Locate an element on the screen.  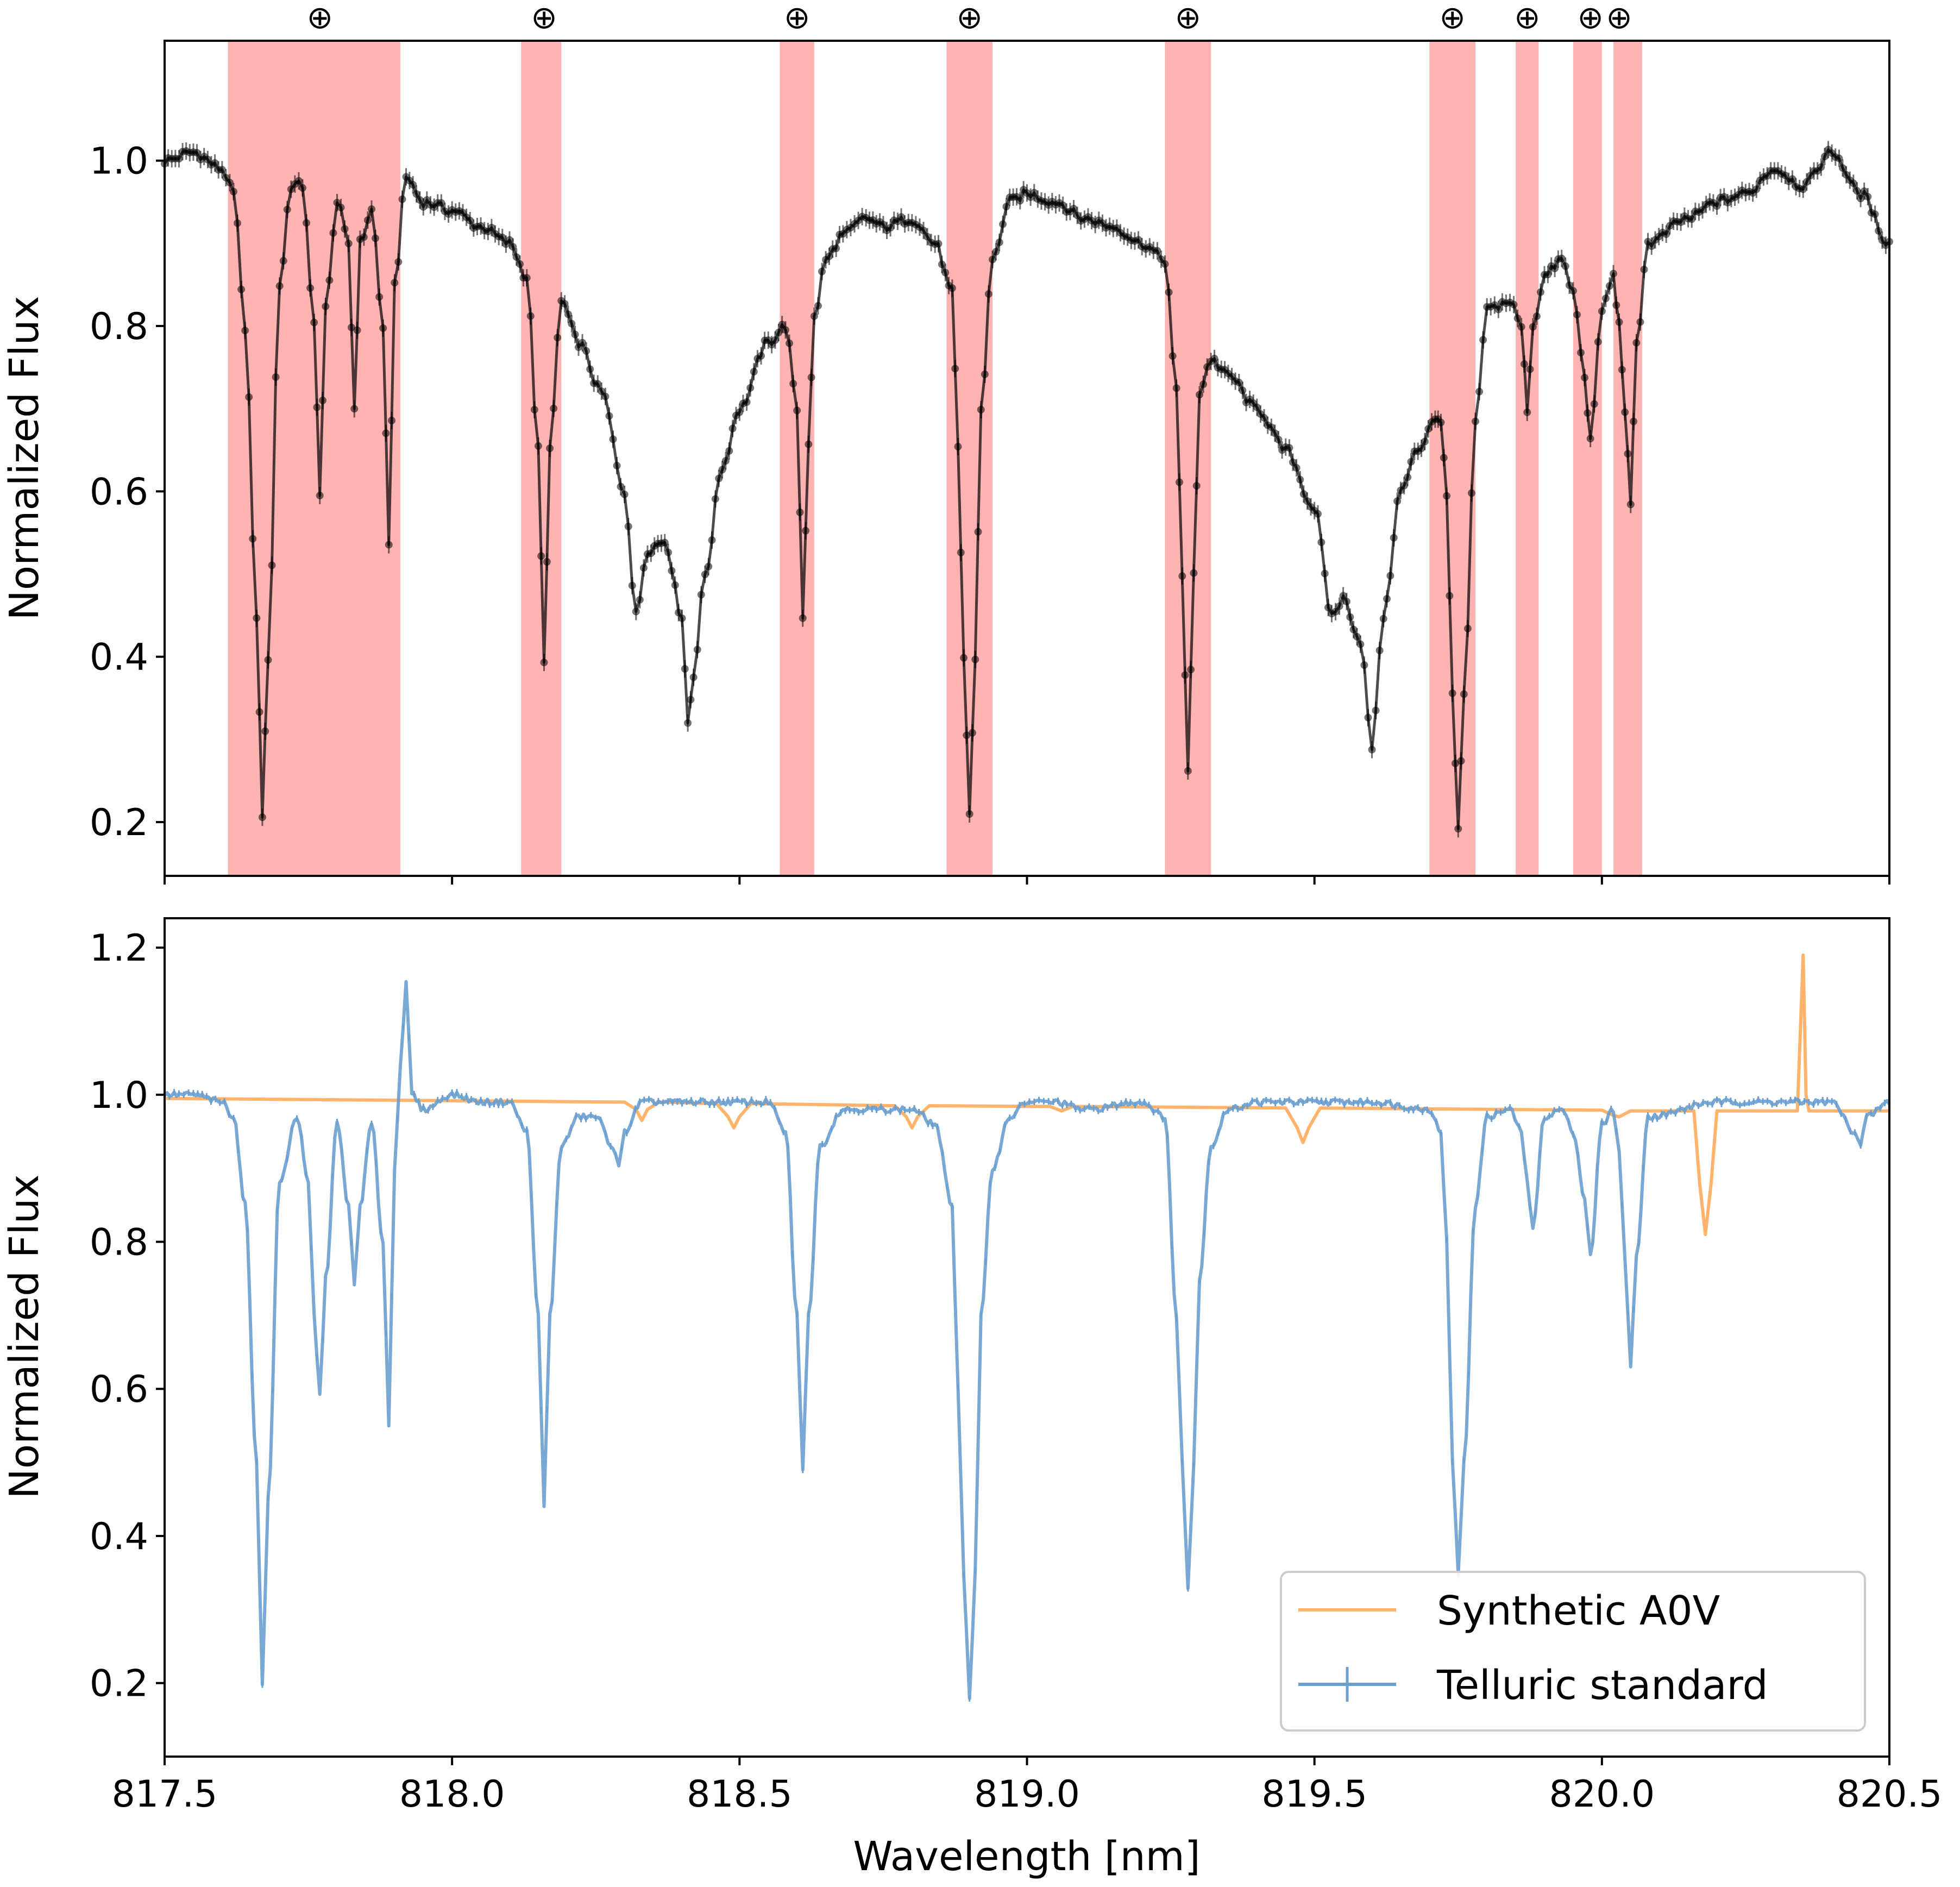
x-tick-label: 819.5 is located at coordinates (1314, 1794).